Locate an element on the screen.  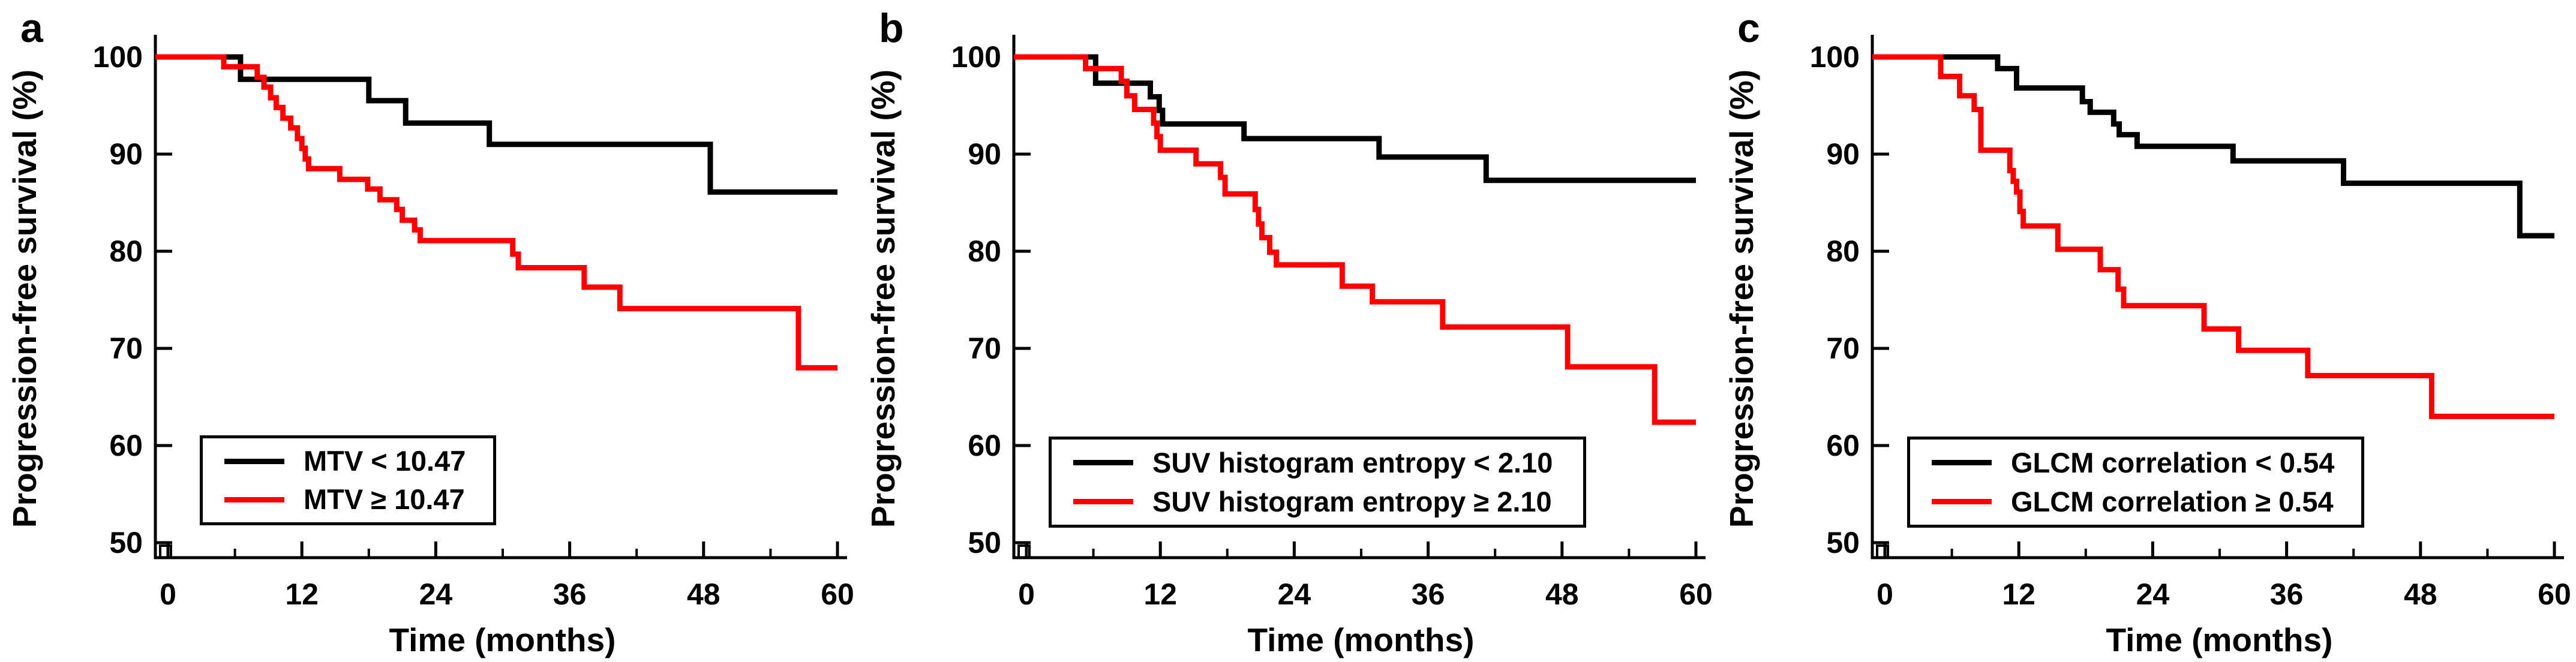
legend-row-black: GLCM correlation < 0.54 is located at coordinates (2135, 463).